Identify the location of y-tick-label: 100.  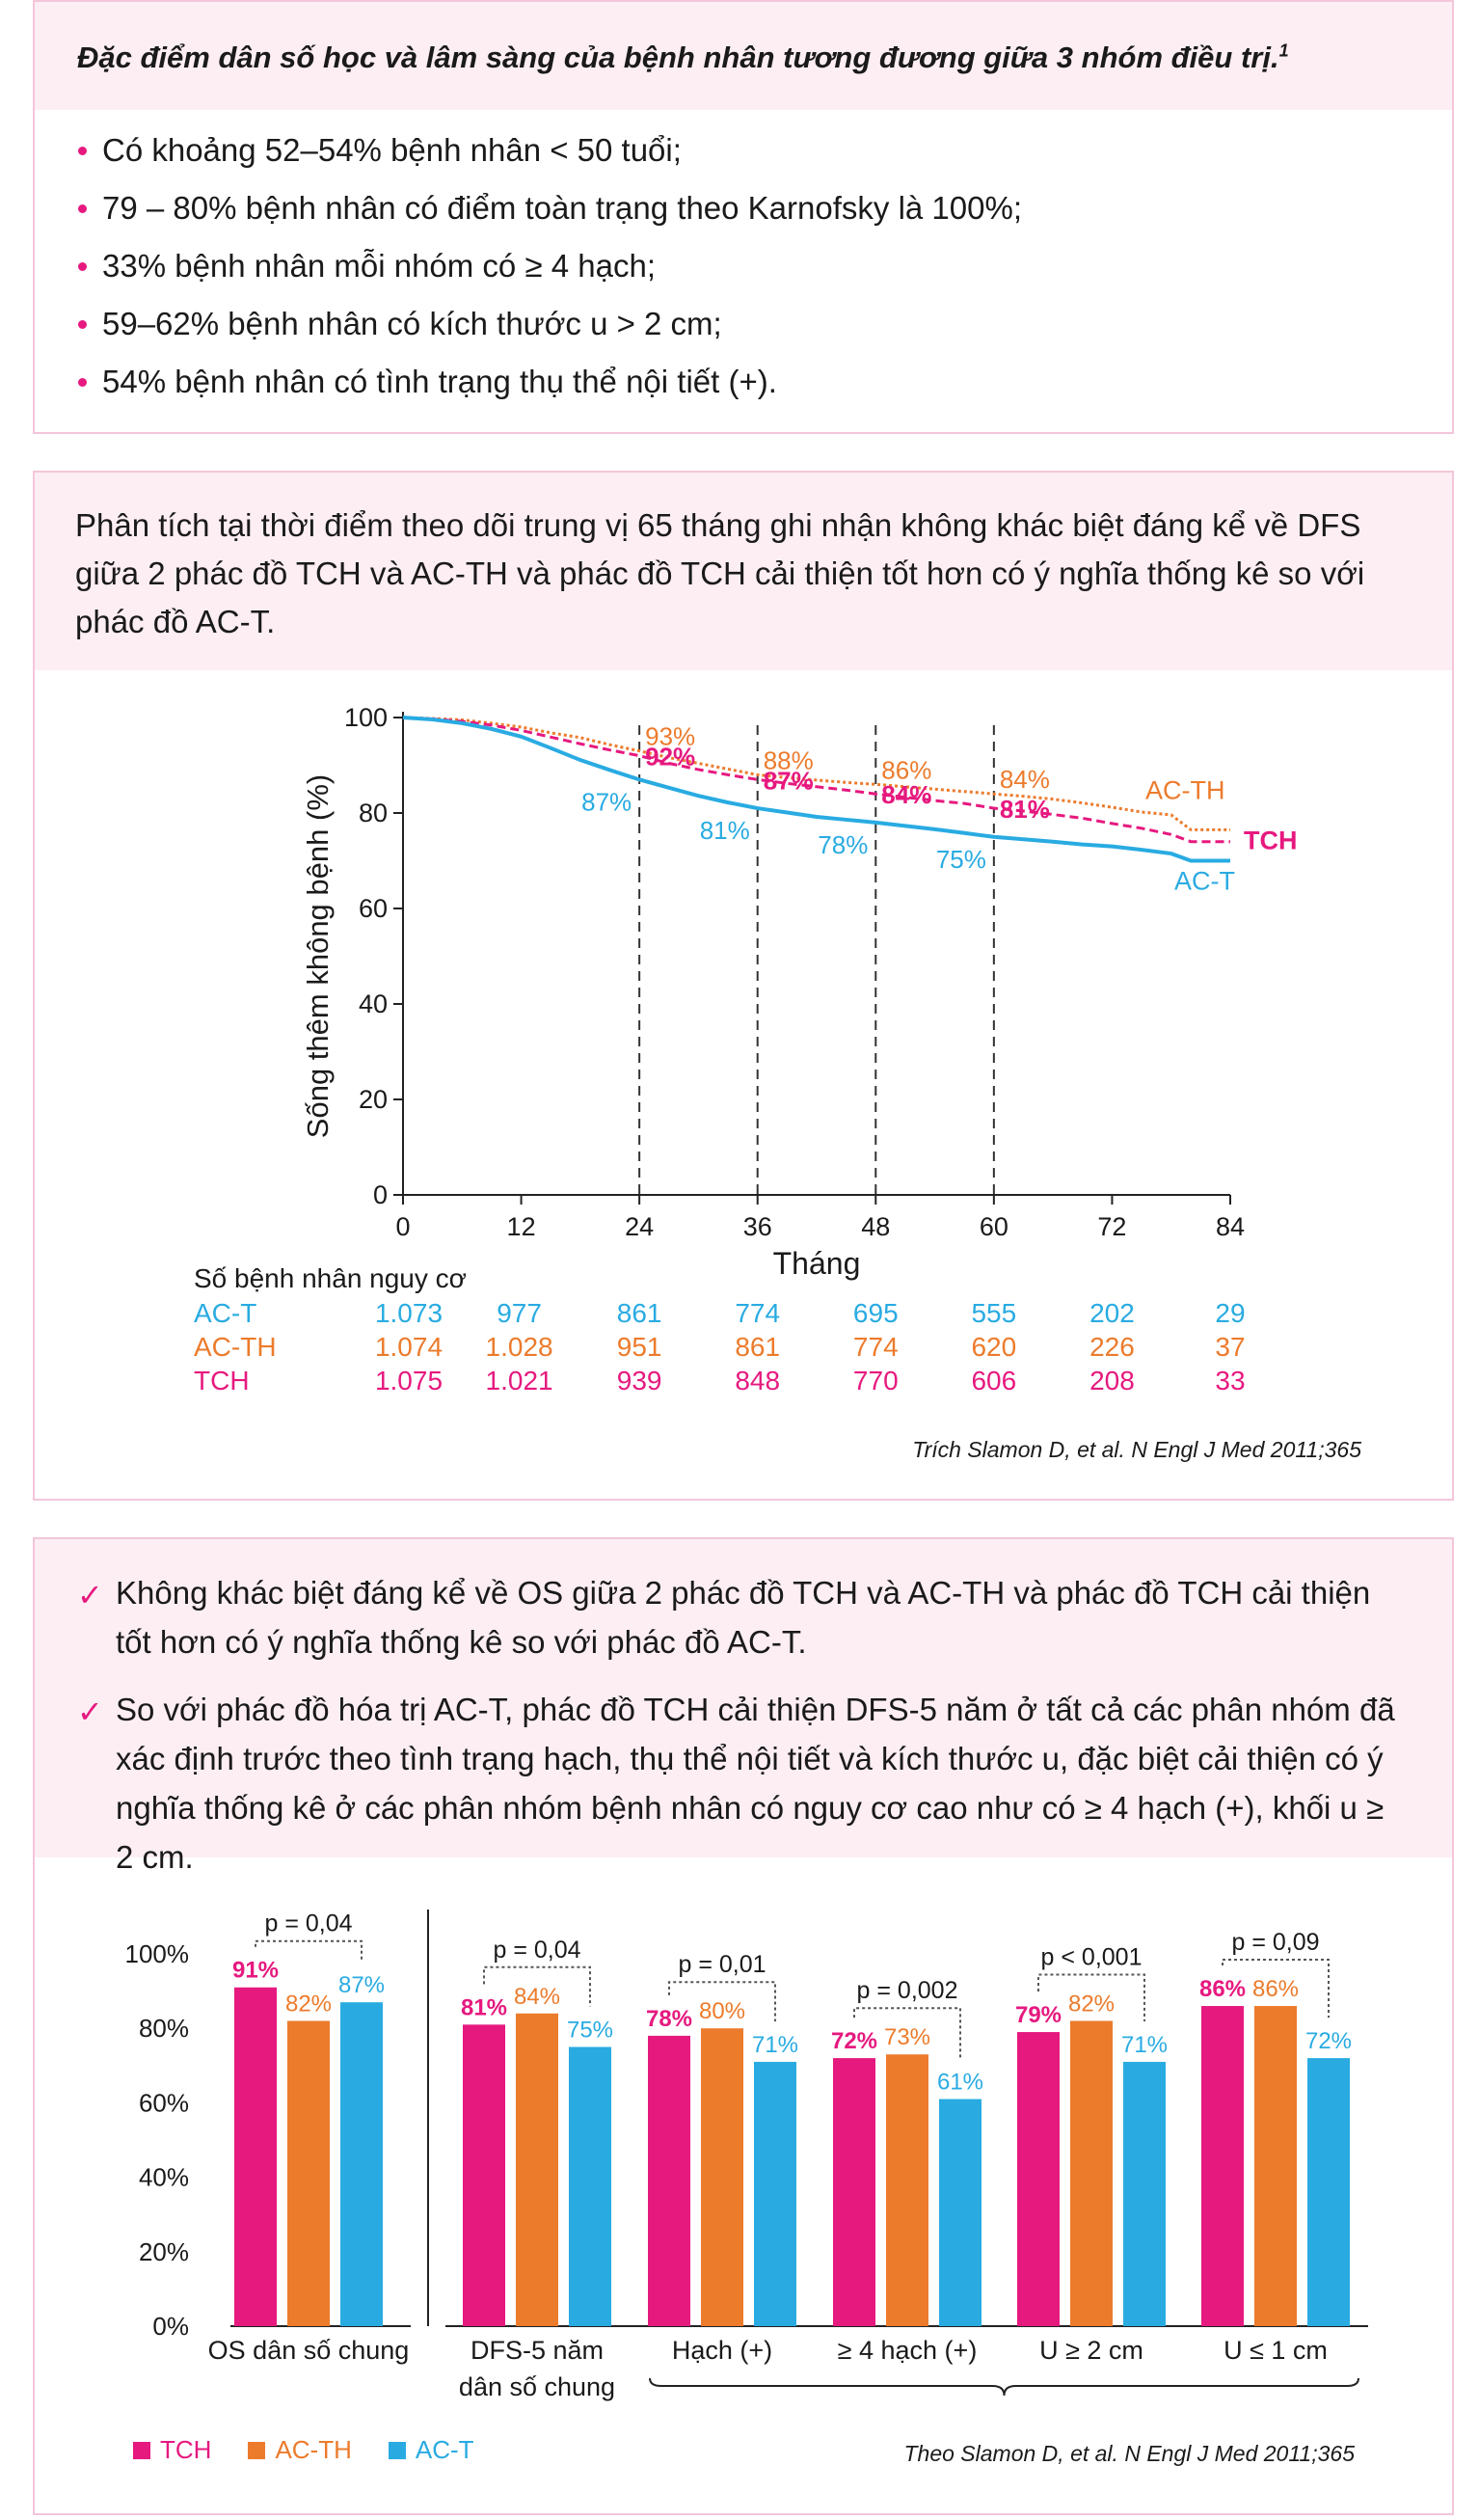
(366, 718).